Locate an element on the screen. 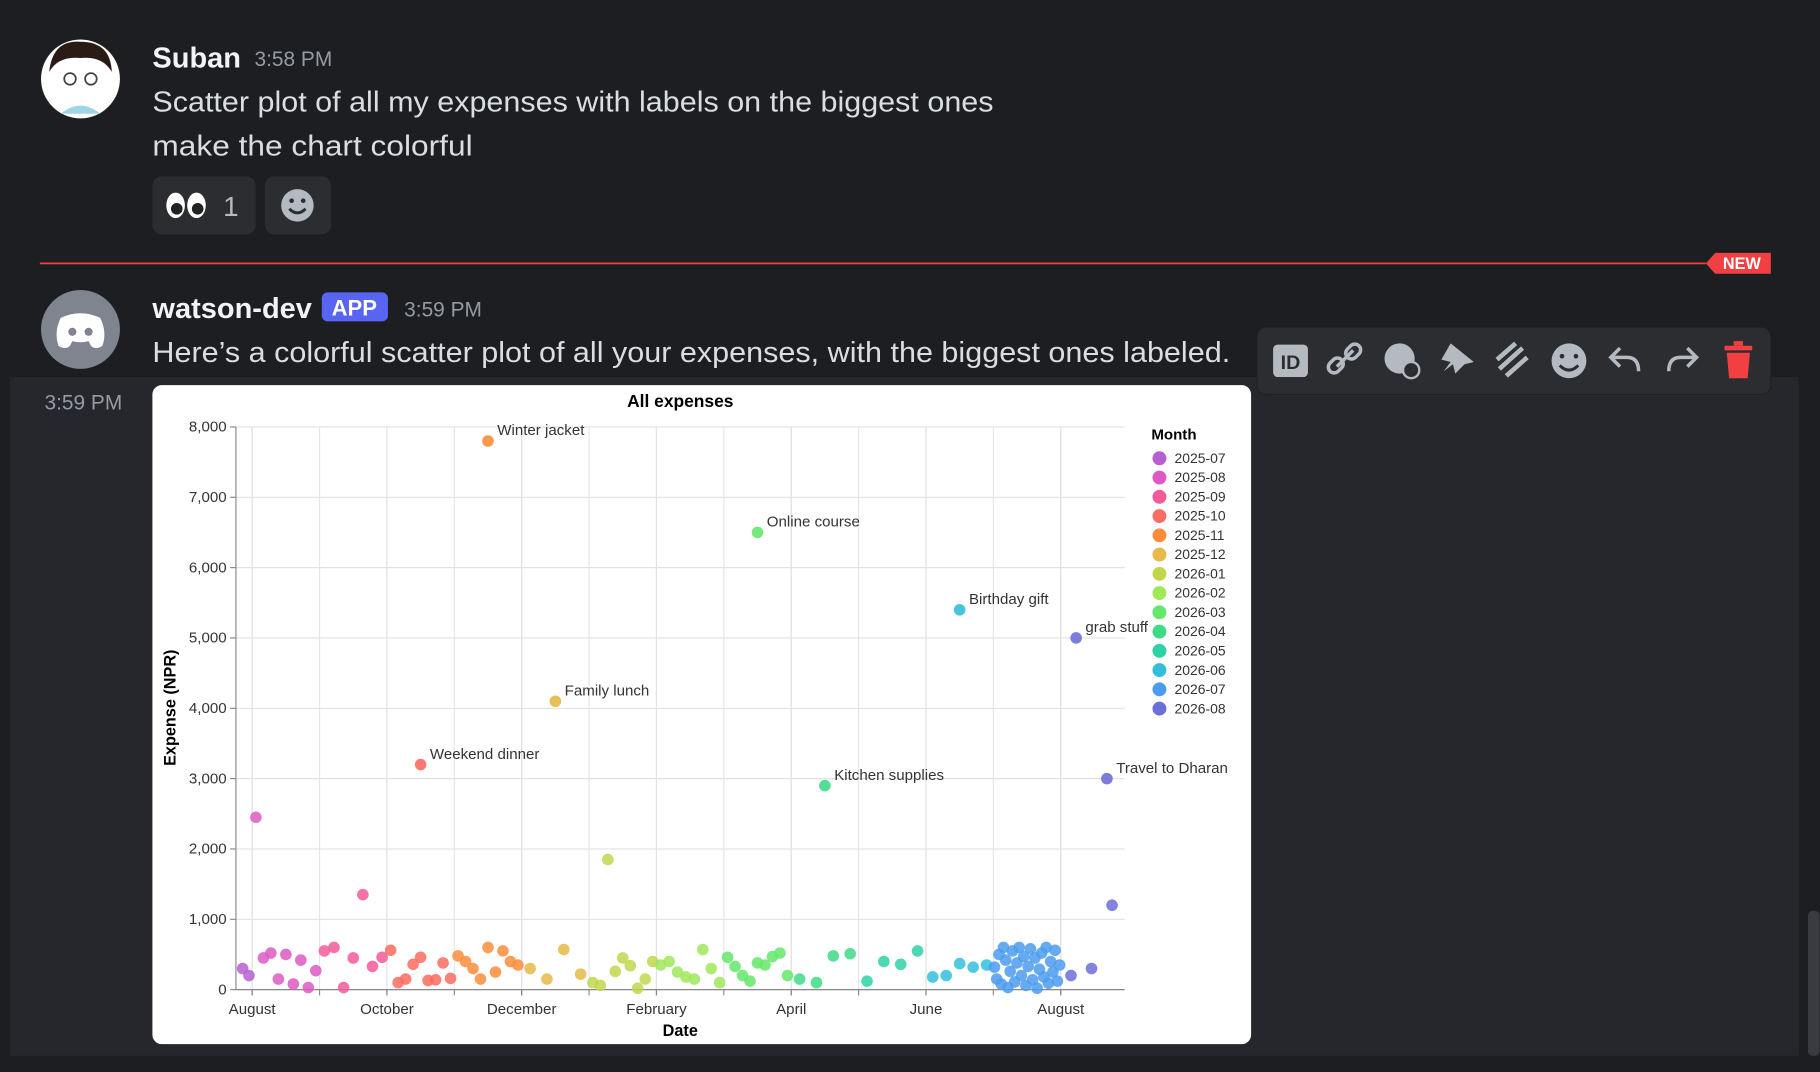 The image size is (1820, 1072). legend-label: 2026-02 is located at coordinates (1200, 593).